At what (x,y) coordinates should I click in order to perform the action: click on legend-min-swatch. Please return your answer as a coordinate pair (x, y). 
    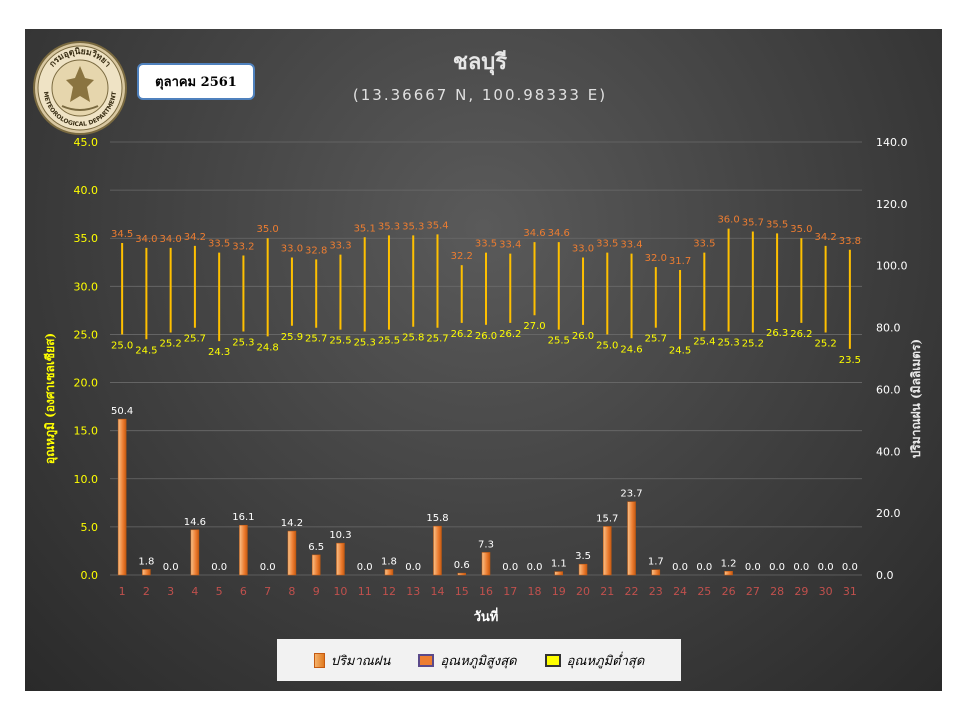
    Looking at the image, I should click on (552, 660).